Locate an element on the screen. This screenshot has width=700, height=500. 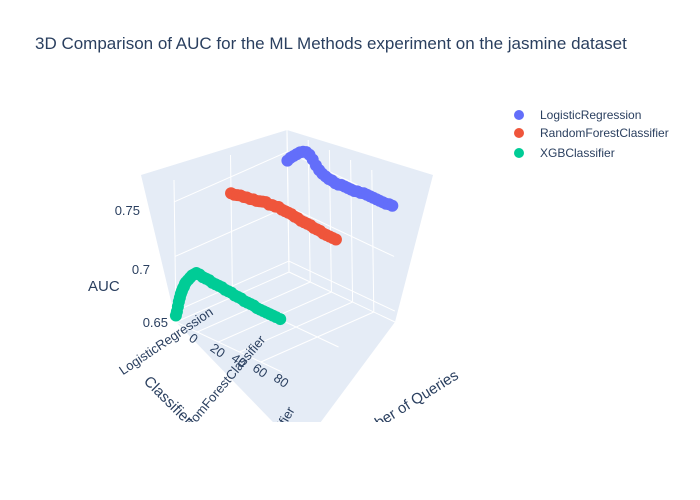
legend-item: XGBClassifier is located at coordinates (564, 153).